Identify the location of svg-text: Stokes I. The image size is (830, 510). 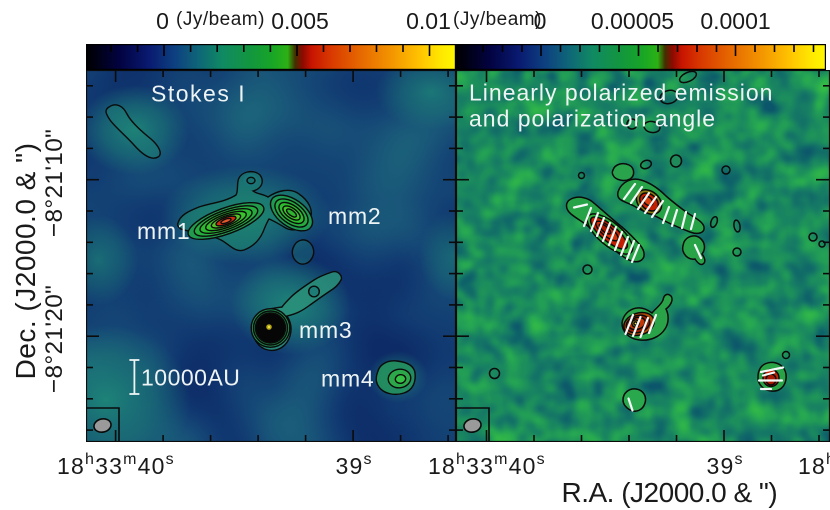
(198, 94).